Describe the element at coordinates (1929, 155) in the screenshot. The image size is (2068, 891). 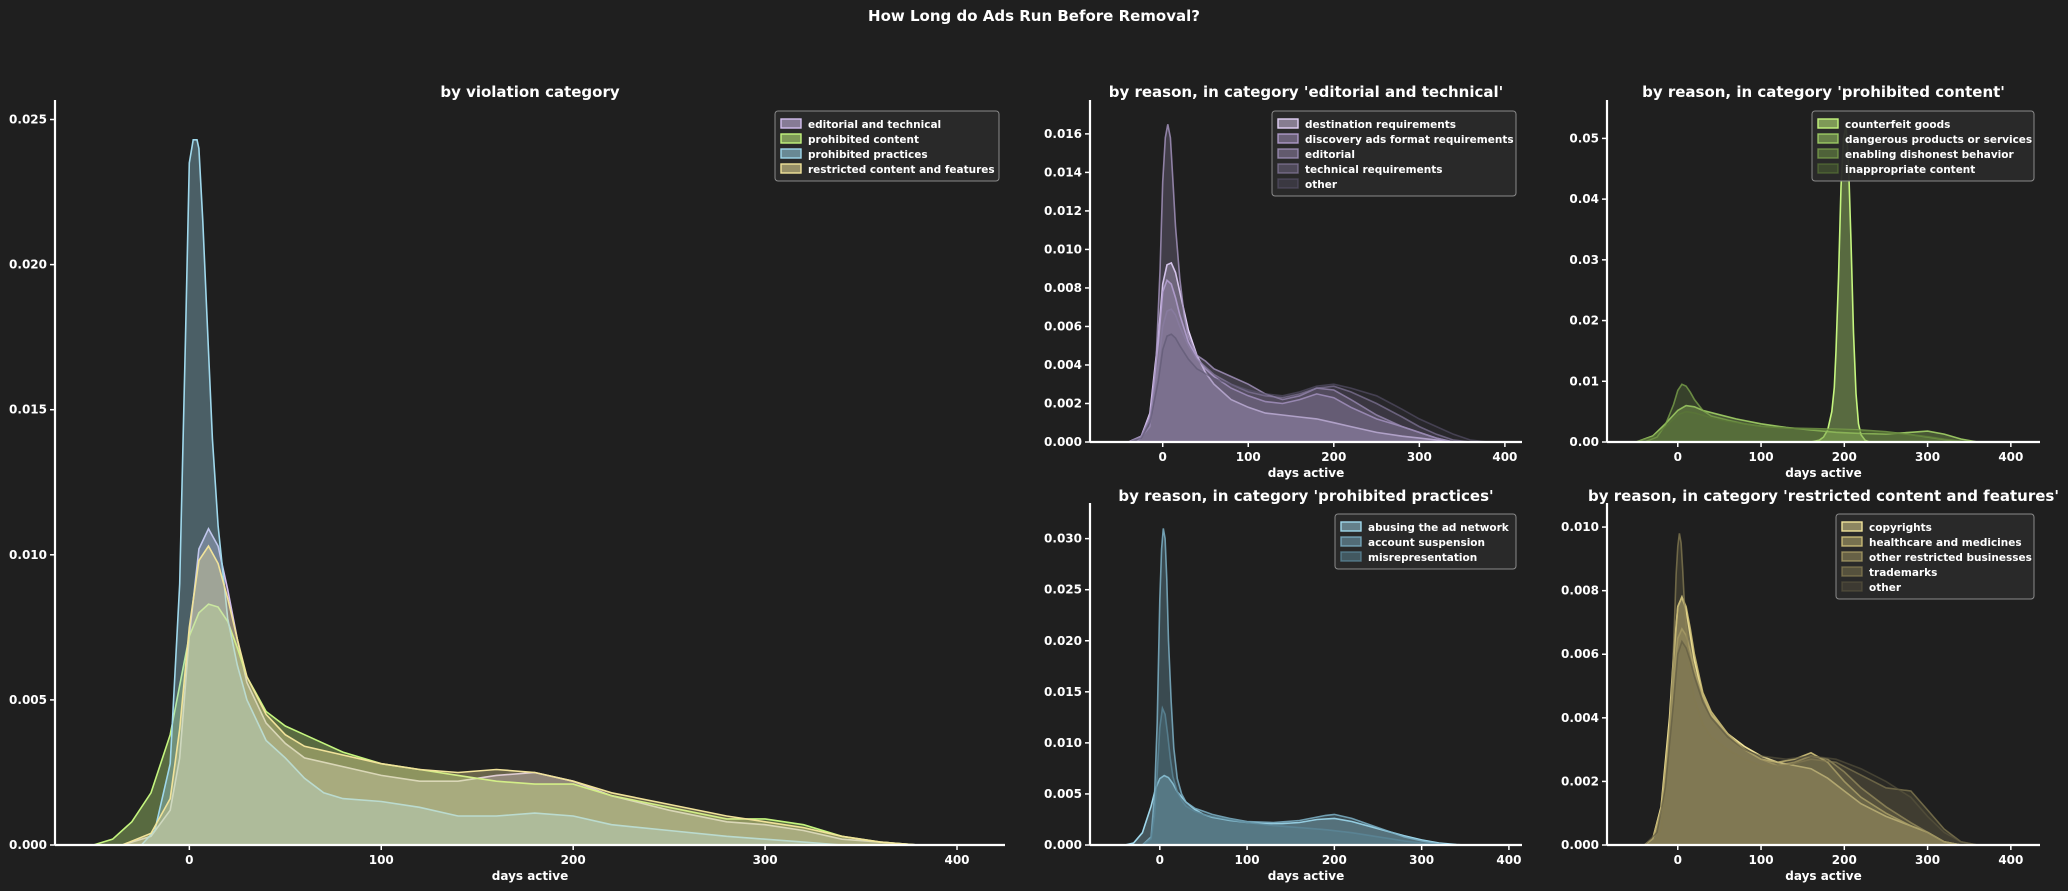
I see `legend-label: enabling dishonest behavior` at that location.